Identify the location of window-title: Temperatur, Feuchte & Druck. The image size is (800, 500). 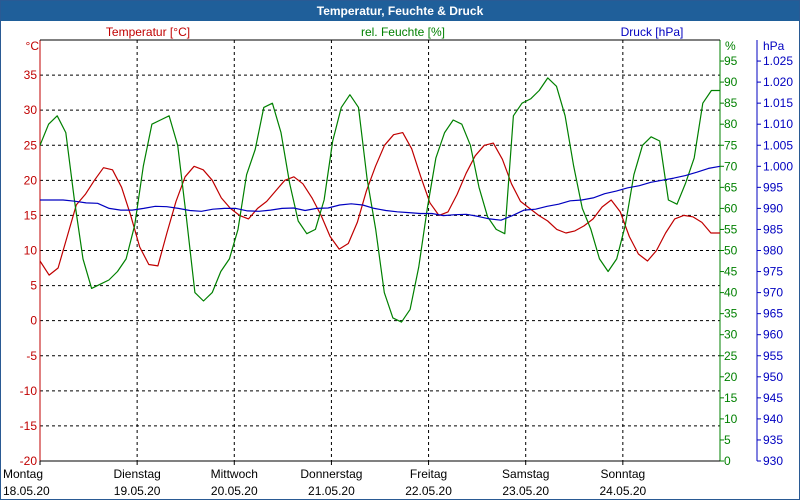
(400, 11).